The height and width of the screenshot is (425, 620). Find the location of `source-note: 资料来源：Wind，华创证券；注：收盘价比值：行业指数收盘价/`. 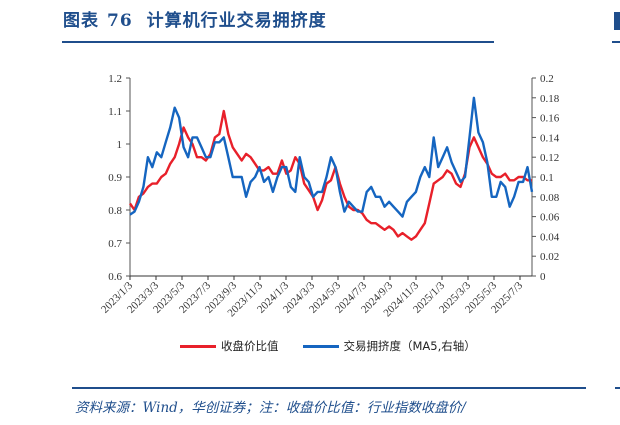

source-note: 资料来源：Wind，华创证券；注：收盘价比值：行业指数收盘价/ is located at coordinates (270, 408).